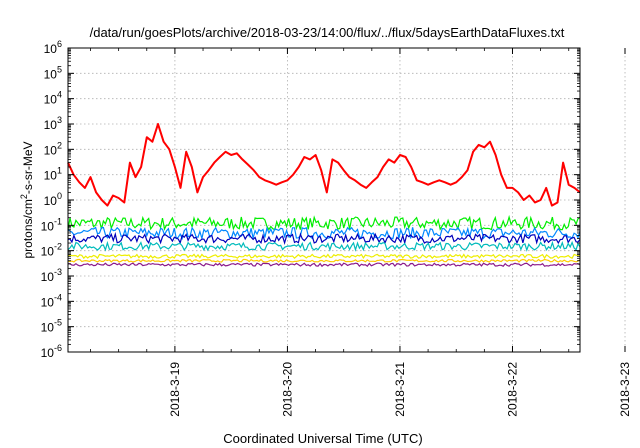 This screenshot has height=448, width=640. Describe the element at coordinates (322, 438) in the screenshot. I see `x-axis-label: Coordinated Universal Time (UTC)` at that location.